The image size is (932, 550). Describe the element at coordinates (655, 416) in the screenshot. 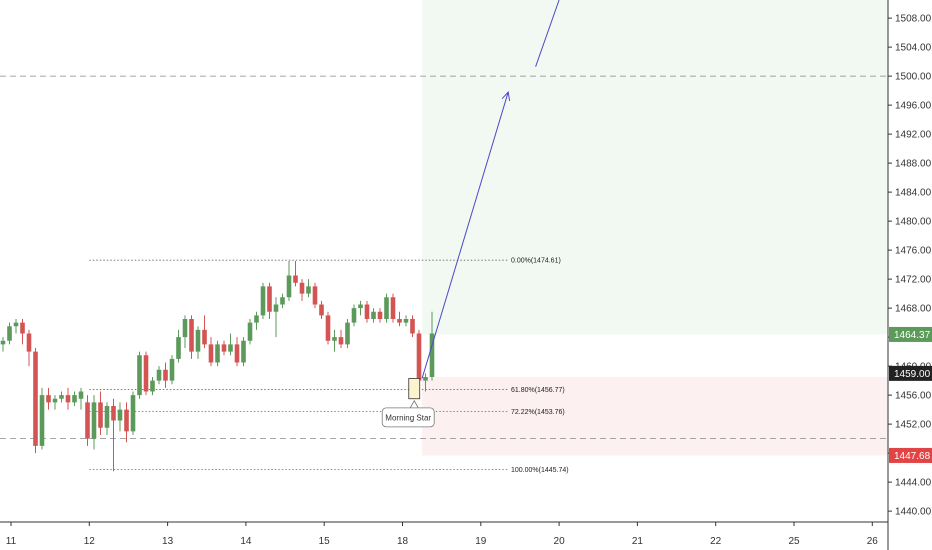

I see `stop-zone` at that location.